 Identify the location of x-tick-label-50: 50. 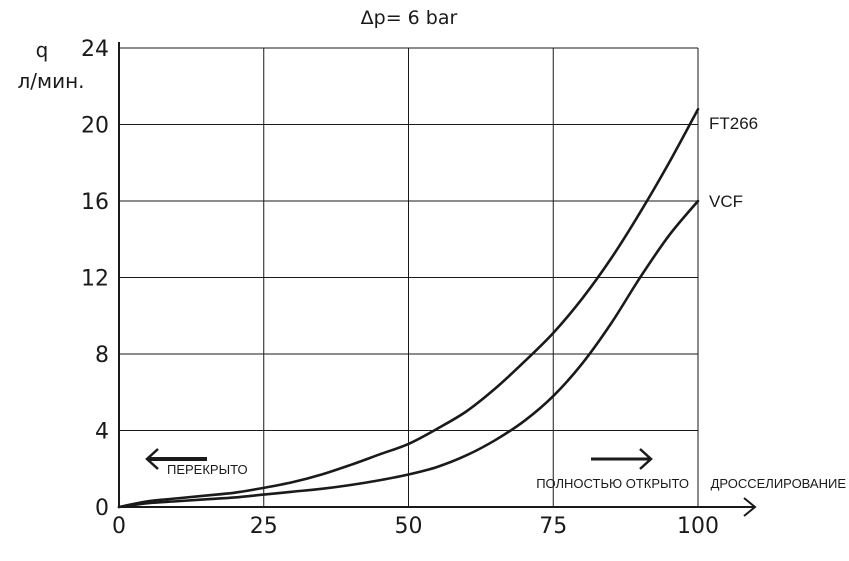
(409, 526).